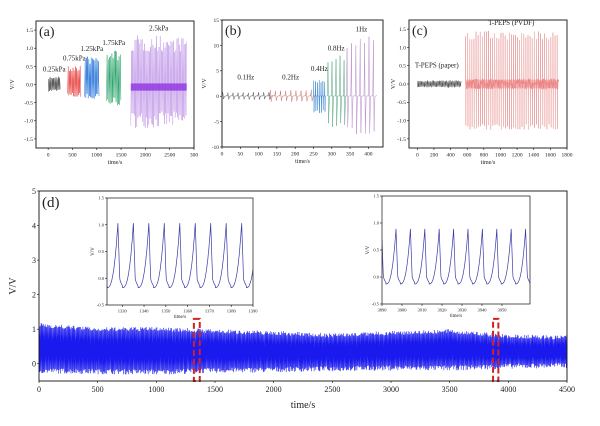 This screenshot has height=426, width=600. Describe the element at coordinates (483, 310) in the screenshot. I see `x-tick-label: 3940` at that location.